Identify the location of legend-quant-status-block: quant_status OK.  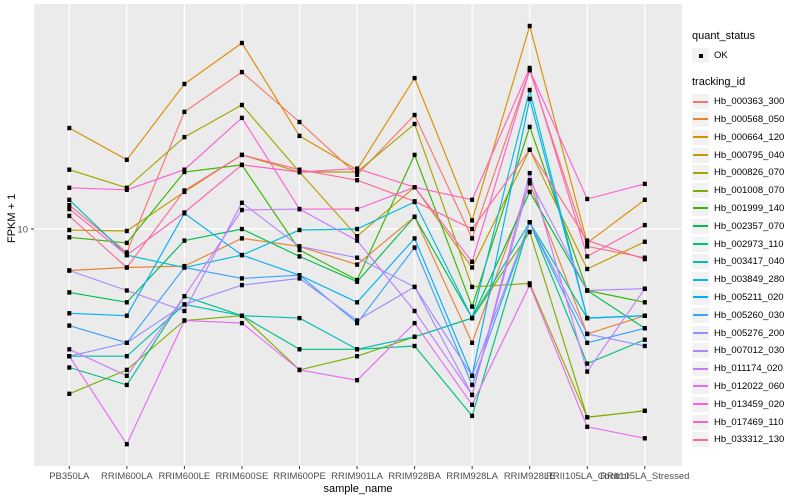
(746, 47).